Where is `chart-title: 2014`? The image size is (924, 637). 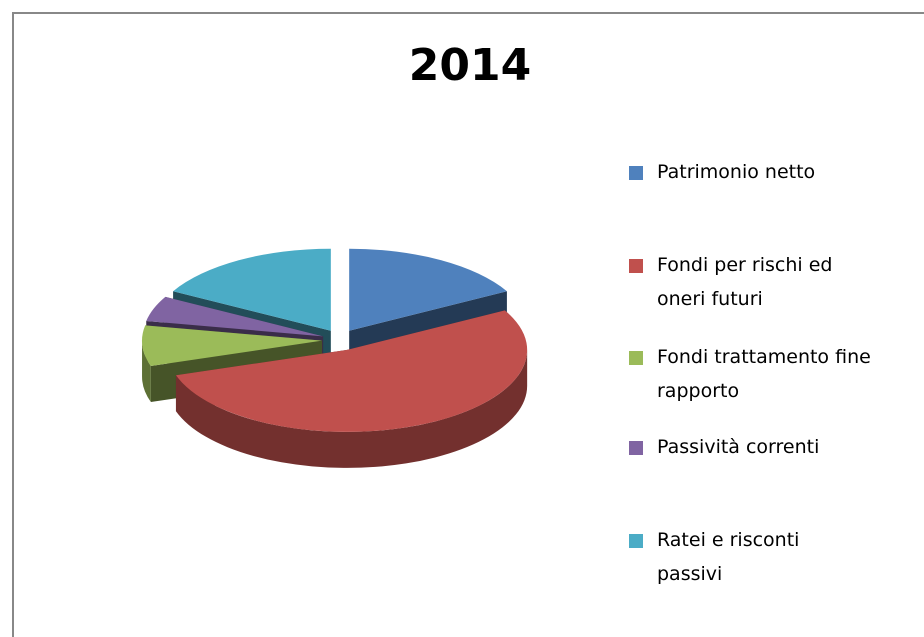 chart-title: 2014 is located at coordinates (470, 65).